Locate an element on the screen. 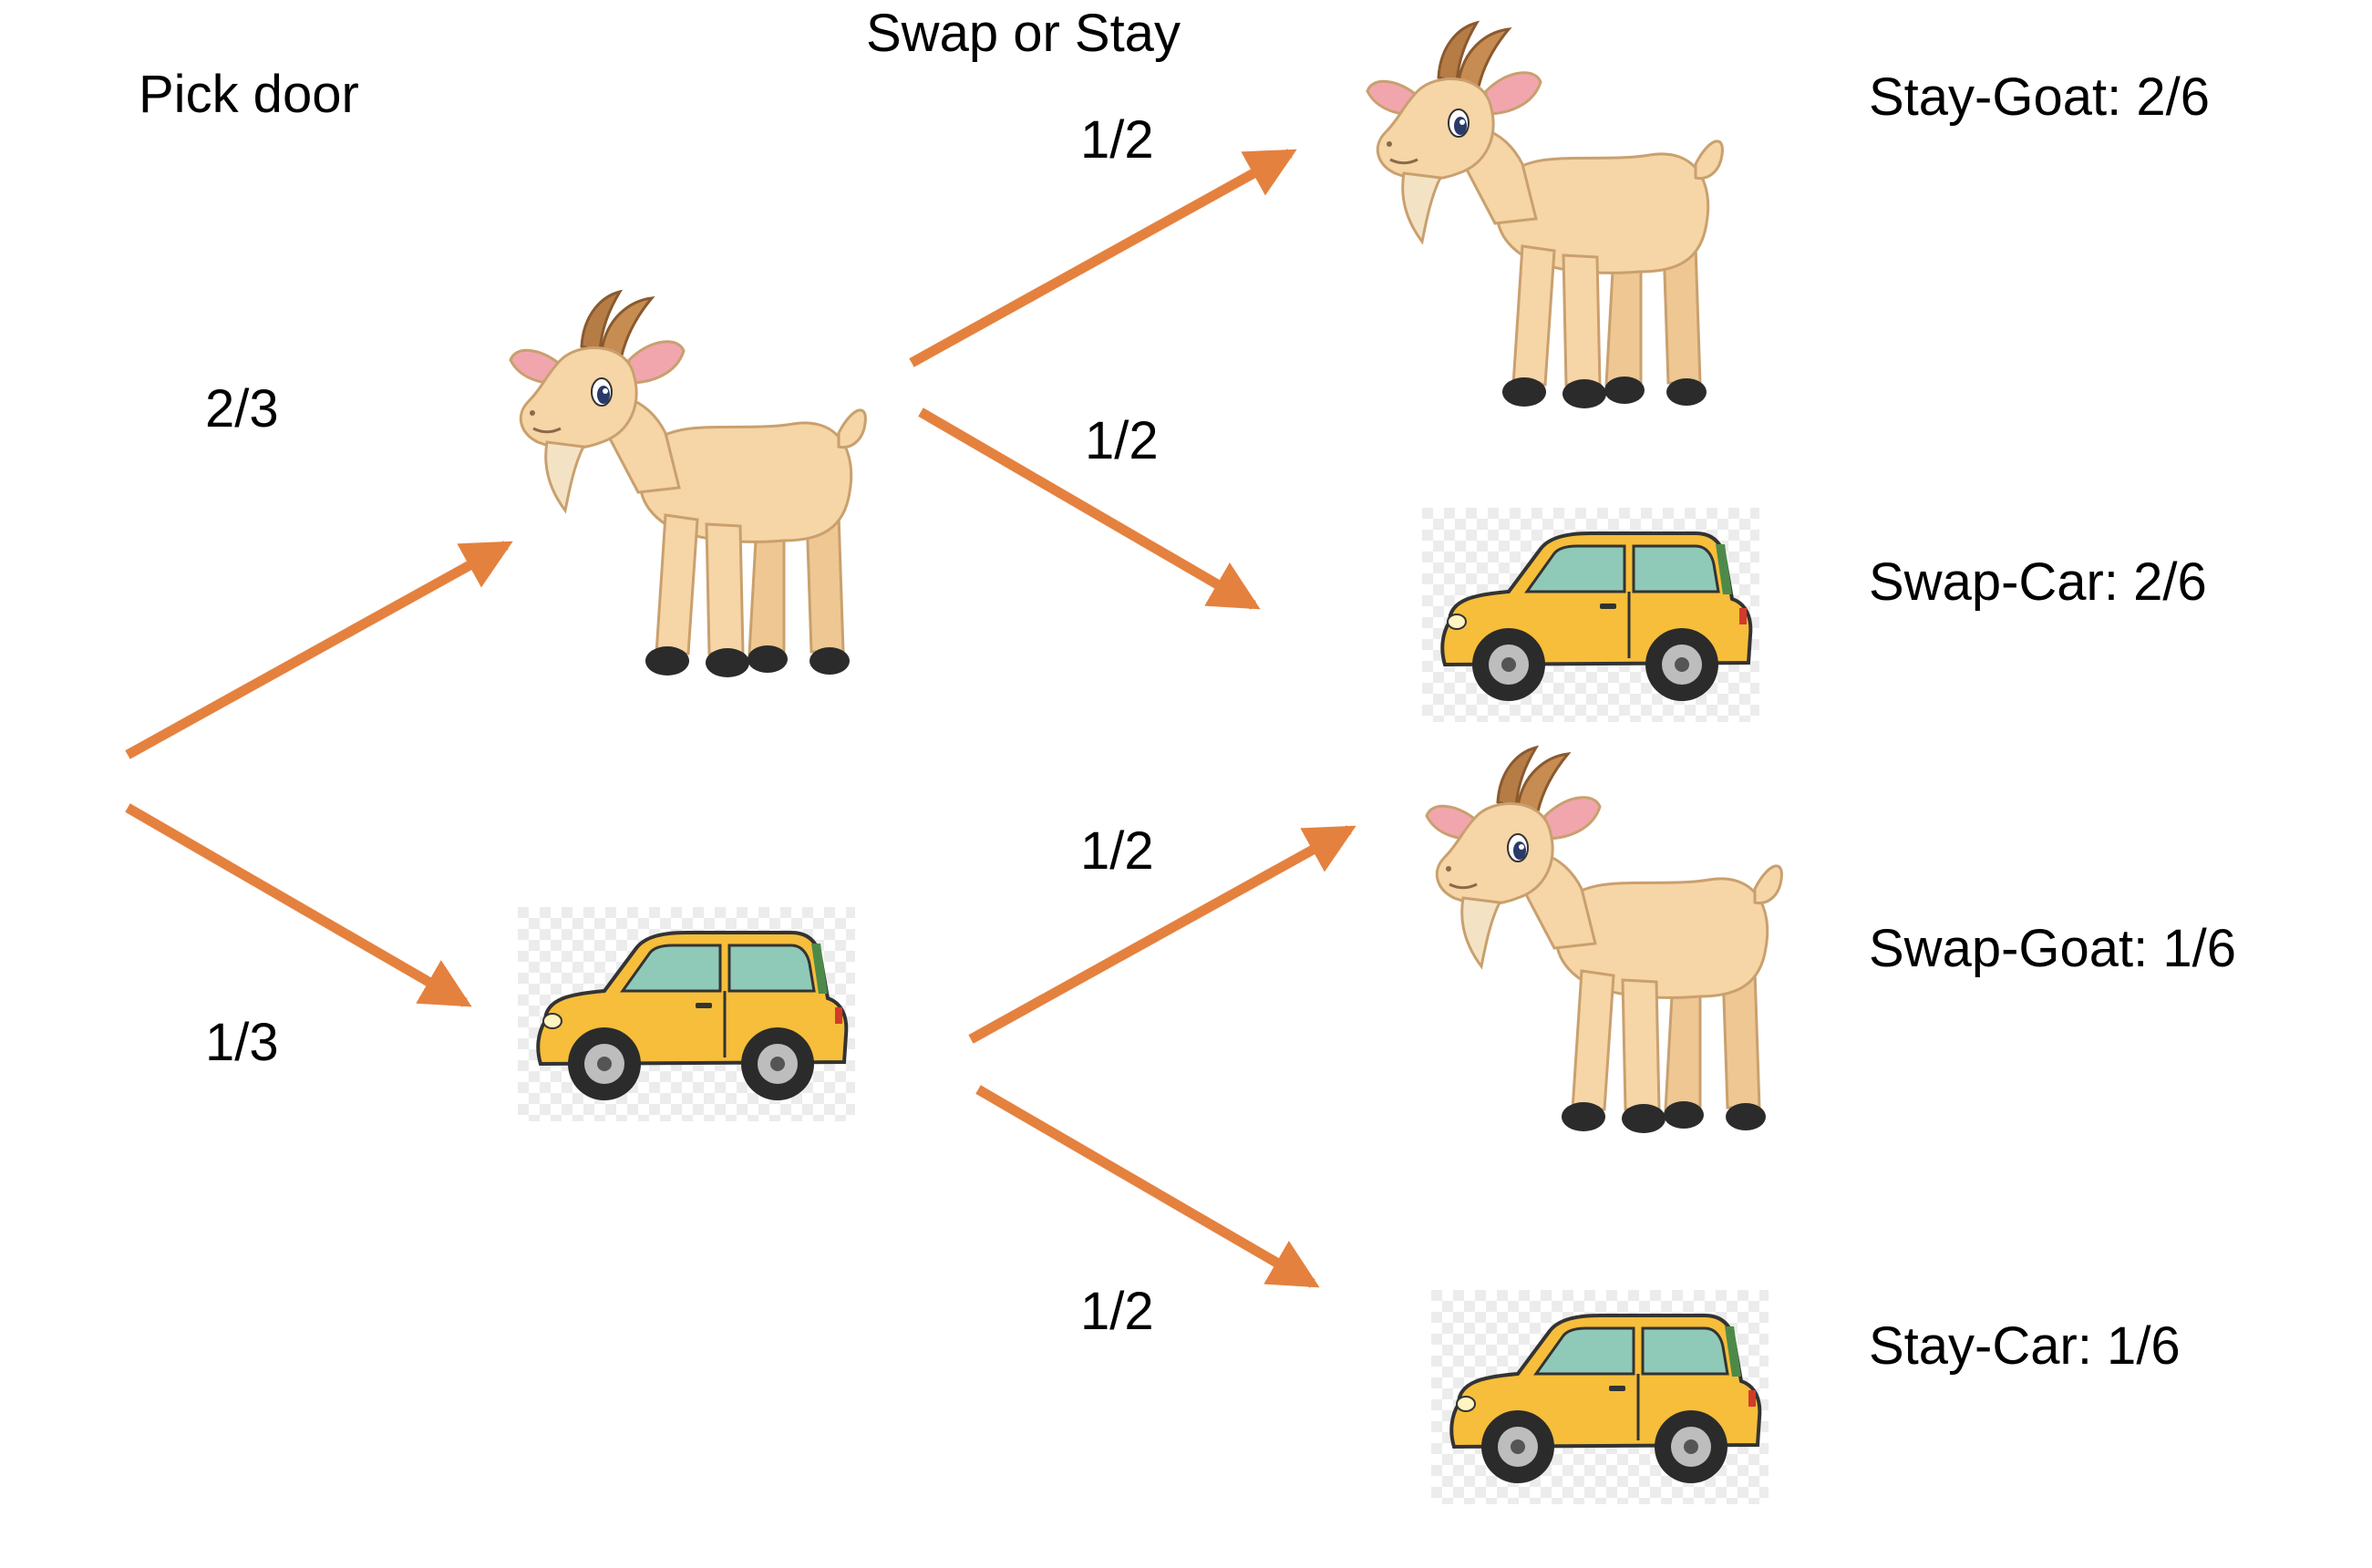  car-probability: 1/3 is located at coordinates (242, 1042).